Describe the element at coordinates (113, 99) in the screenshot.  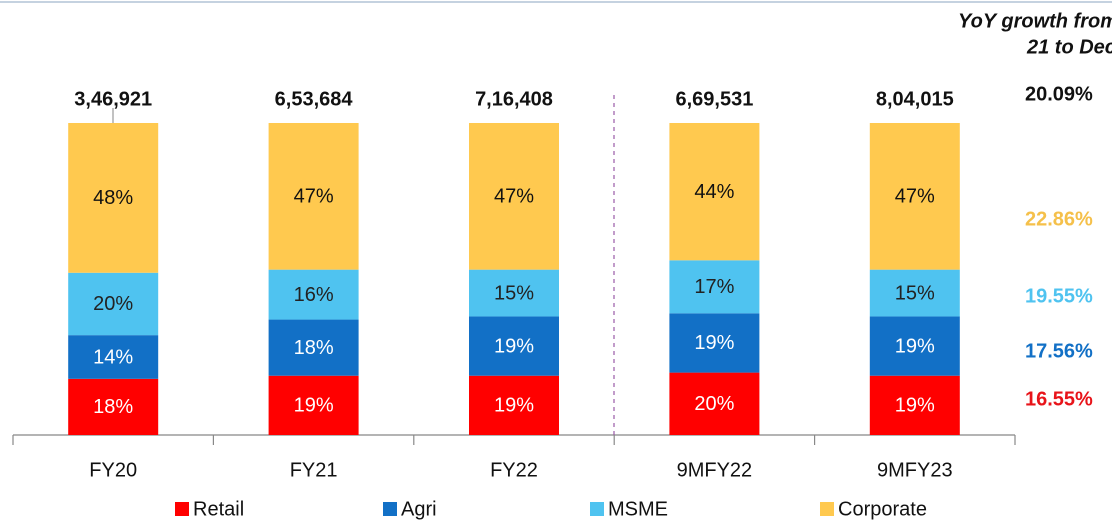
I see `total-label: 3,46,921` at that location.